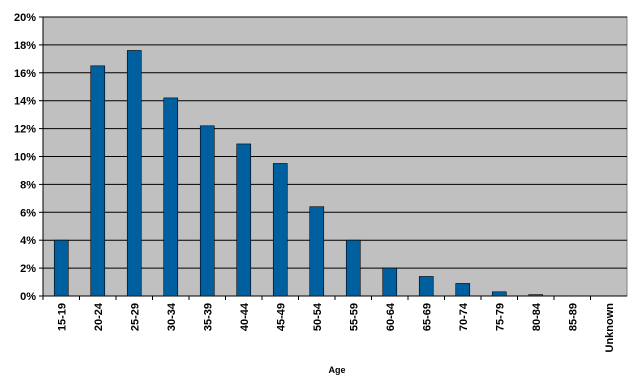 This screenshot has width=635, height=387. Describe the element at coordinates (28, 297) in the screenshot. I see `y-tick-label: 0%` at that location.